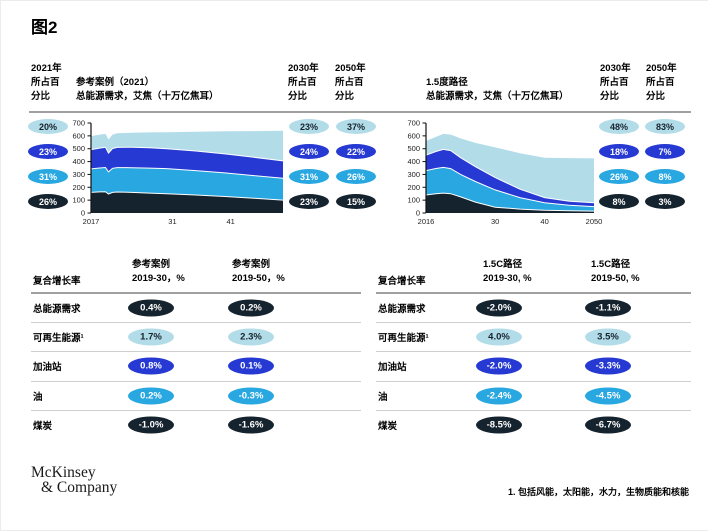 The image size is (708, 531). What do you see at coordinates (230, 221) in the screenshot?
I see `svg-text: 41` at bounding box center [230, 221].